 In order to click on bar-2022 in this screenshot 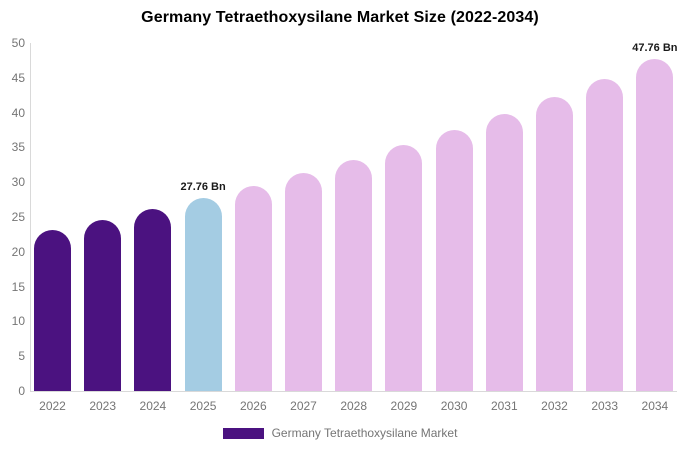, I will do `click(52, 310)`.